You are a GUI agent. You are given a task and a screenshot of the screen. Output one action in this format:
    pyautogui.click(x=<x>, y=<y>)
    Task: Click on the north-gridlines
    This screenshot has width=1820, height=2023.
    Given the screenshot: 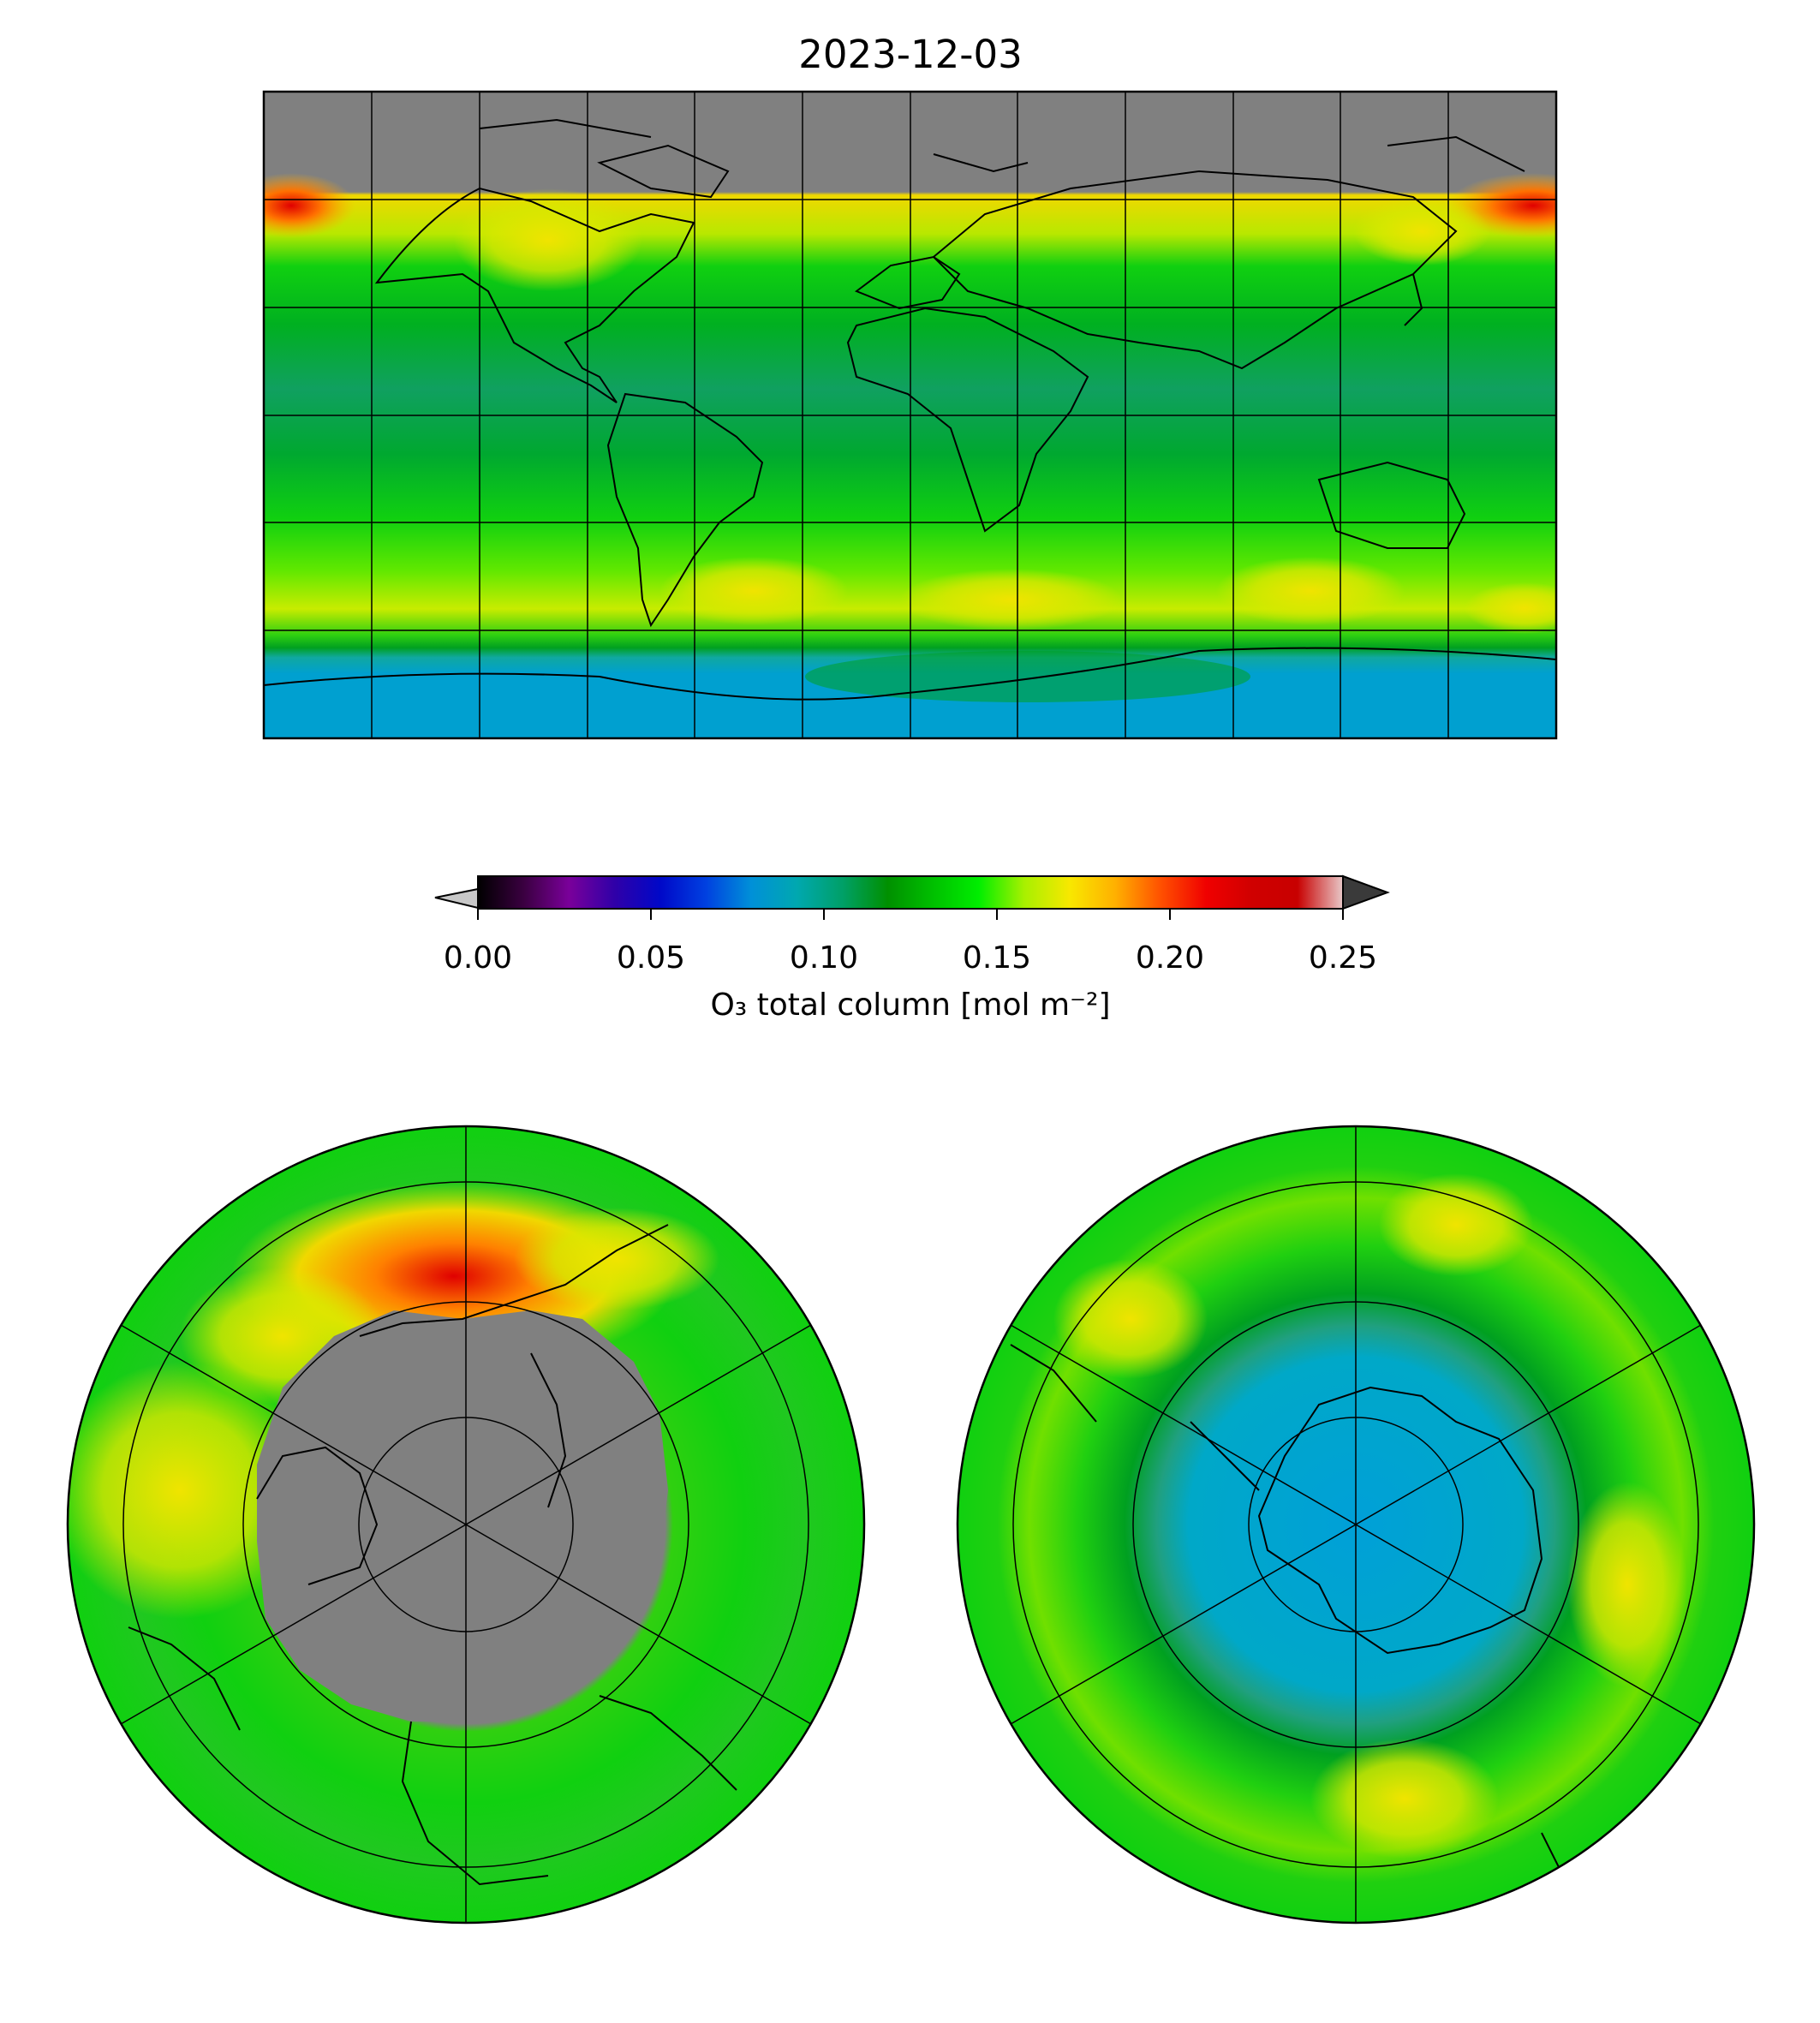 What is the action you would take?
    pyautogui.click(x=466, y=1524)
    